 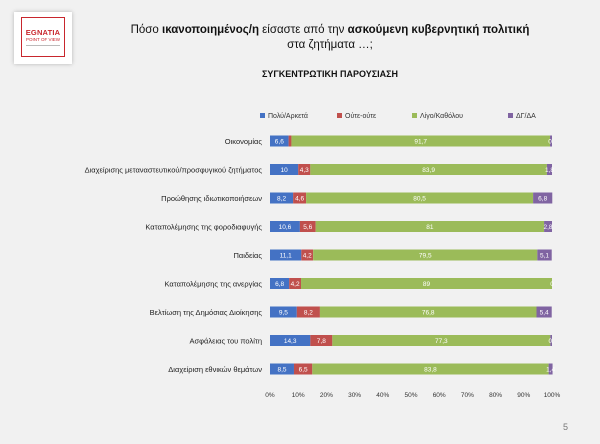 What do you see at coordinates (441, 341) in the screenshot?
I see `data-label: 77,3` at bounding box center [441, 341].